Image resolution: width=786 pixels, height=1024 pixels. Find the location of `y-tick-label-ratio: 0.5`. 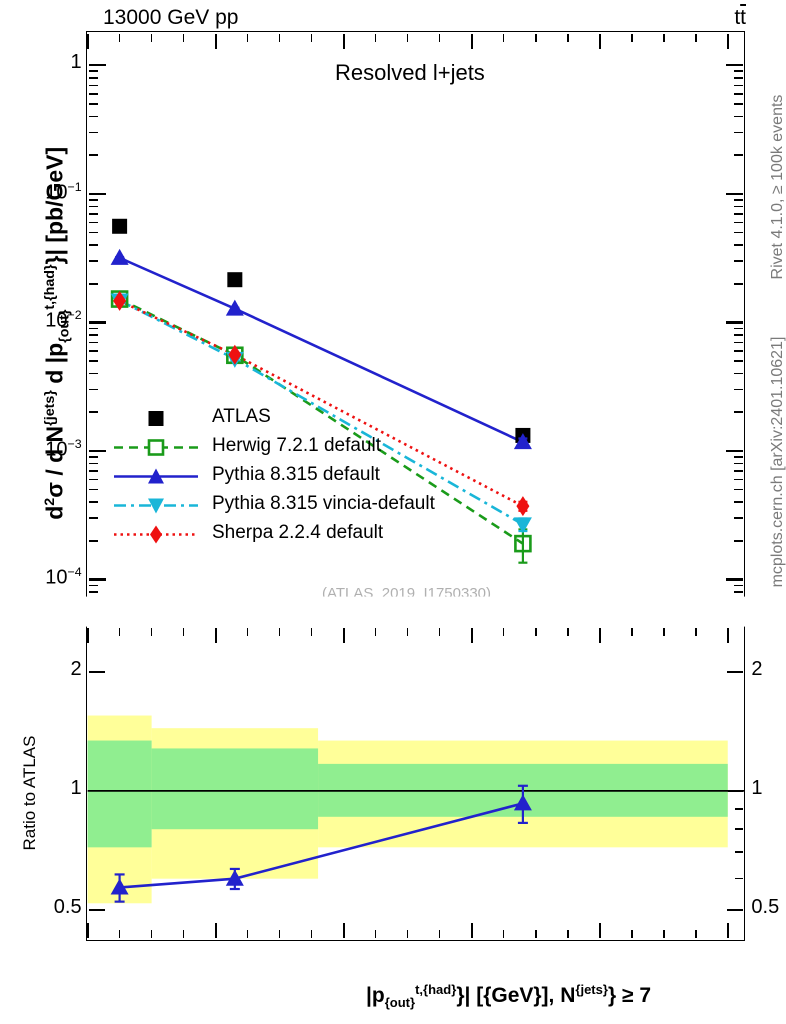

y-tick-label-ratio: 0.5 is located at coordinates (67, 907).